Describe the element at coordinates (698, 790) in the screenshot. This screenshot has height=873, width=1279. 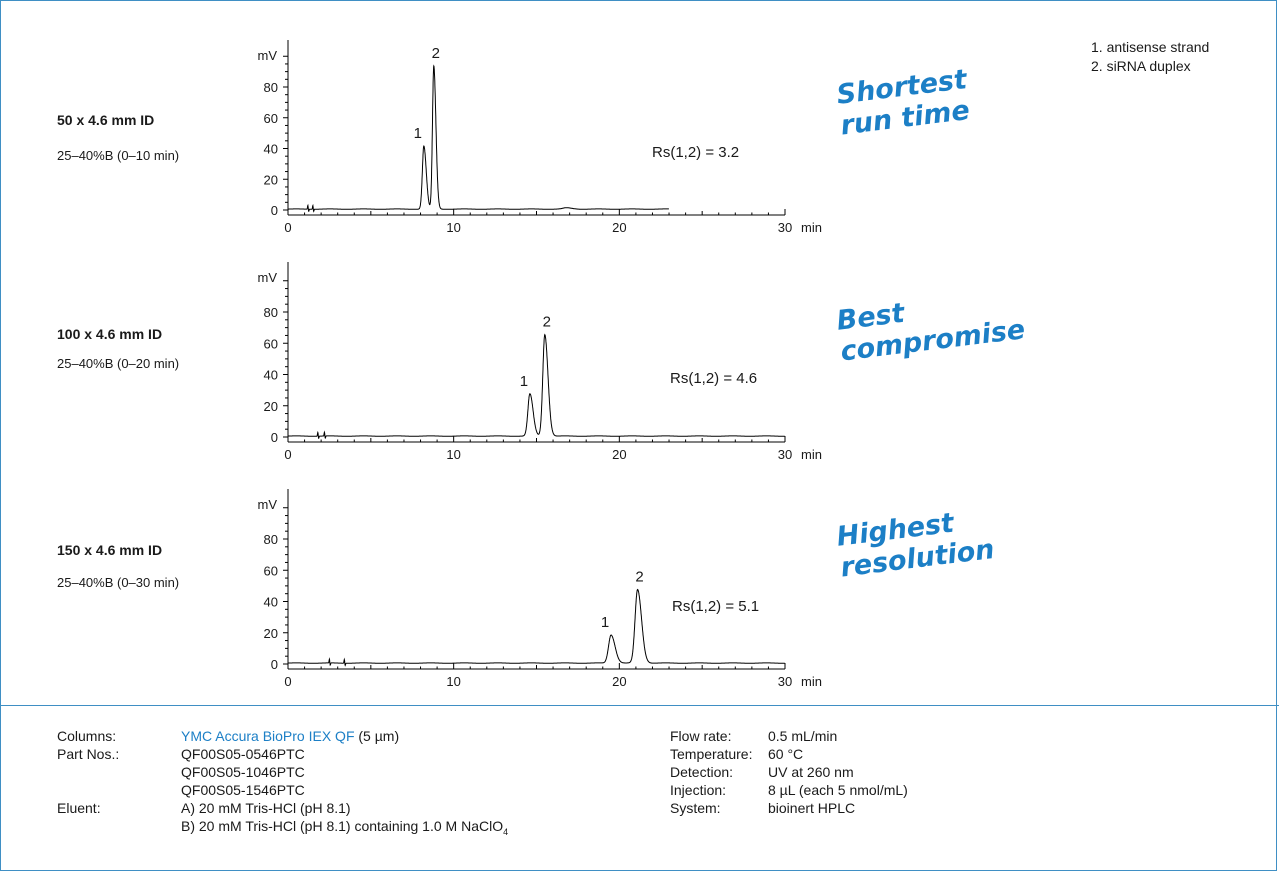
I see `footer-key: Injection:` at that location.